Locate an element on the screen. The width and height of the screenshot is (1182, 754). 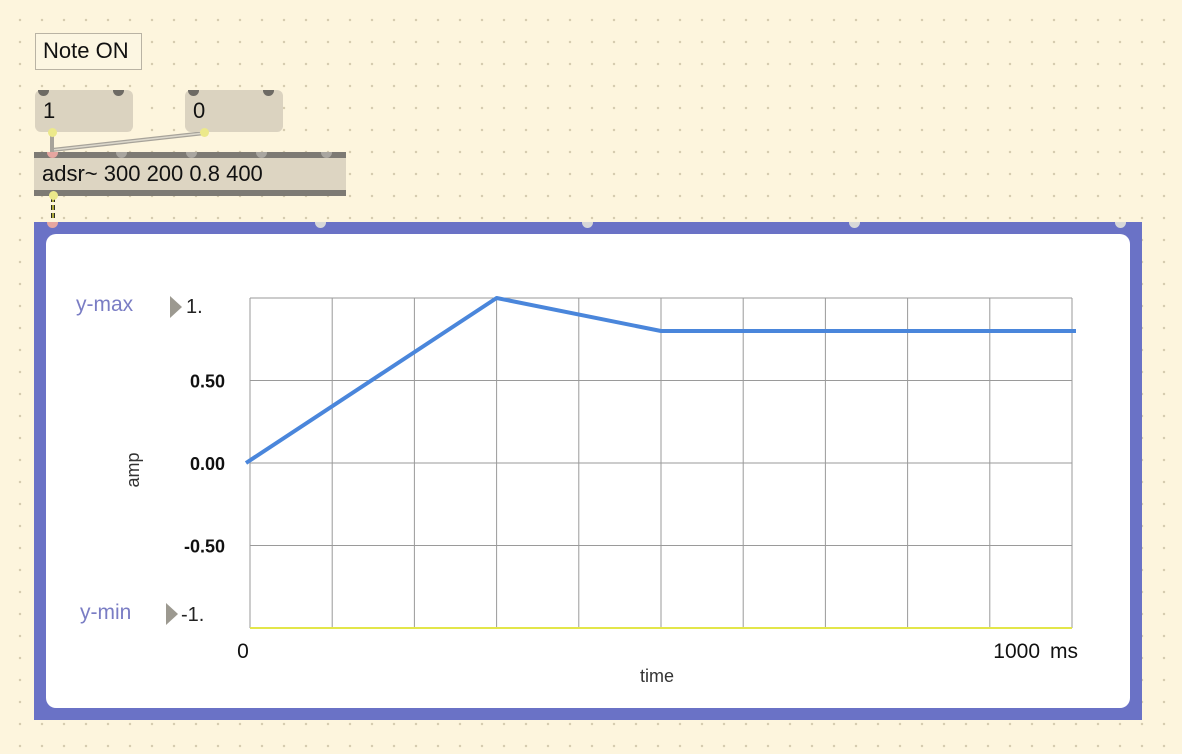
y-min-number: -1. is located at coordinates (193, 615).